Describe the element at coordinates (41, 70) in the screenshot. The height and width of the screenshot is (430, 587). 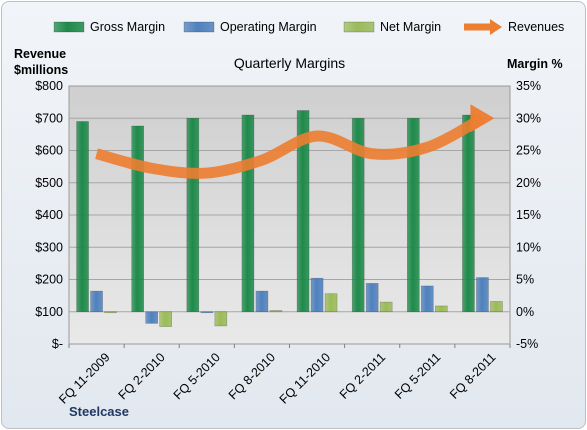
I see `left-axis-label-line2: $millions` at that location.